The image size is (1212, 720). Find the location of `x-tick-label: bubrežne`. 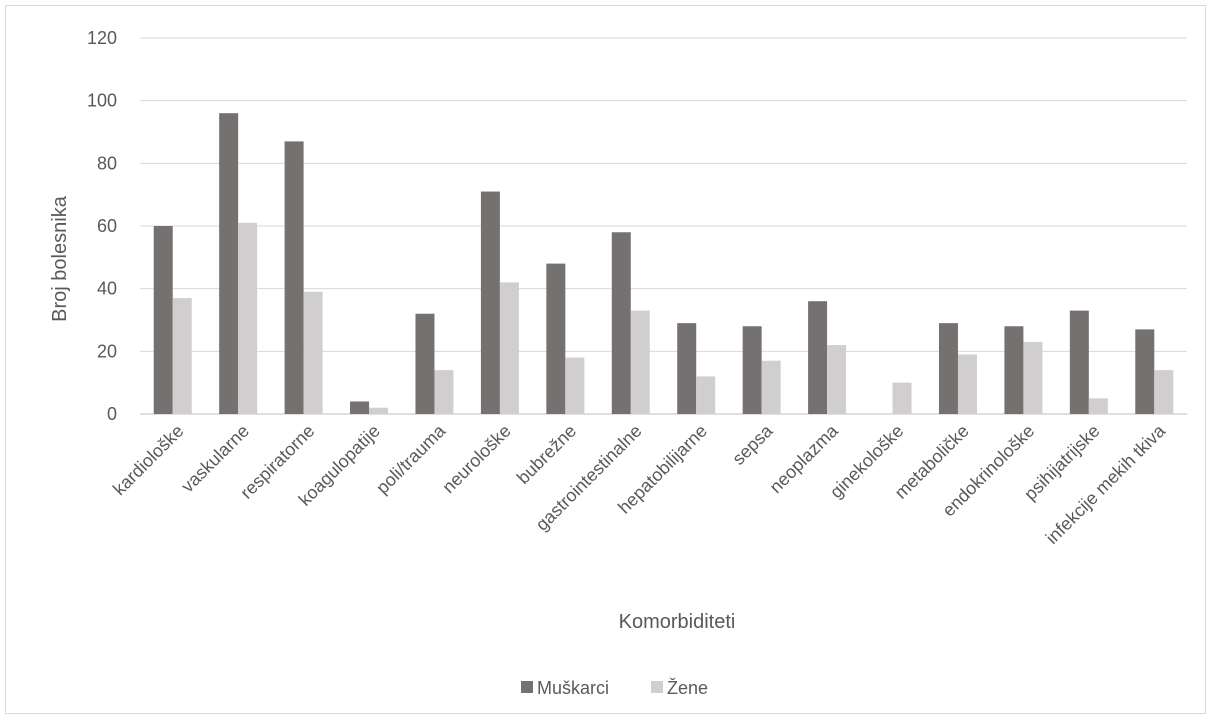

x-tick-label: bubrežne is located at coordinates (546, 454).